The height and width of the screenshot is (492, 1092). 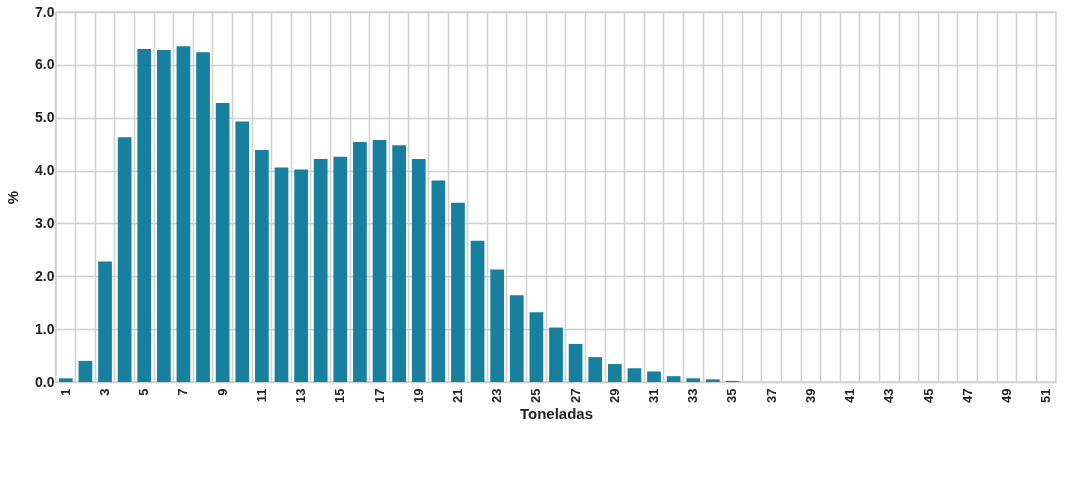 What do you see at coordinates (144, 392) in the screenshot?
I see `x-tick-label: 5` at bounding box center [144, 392].